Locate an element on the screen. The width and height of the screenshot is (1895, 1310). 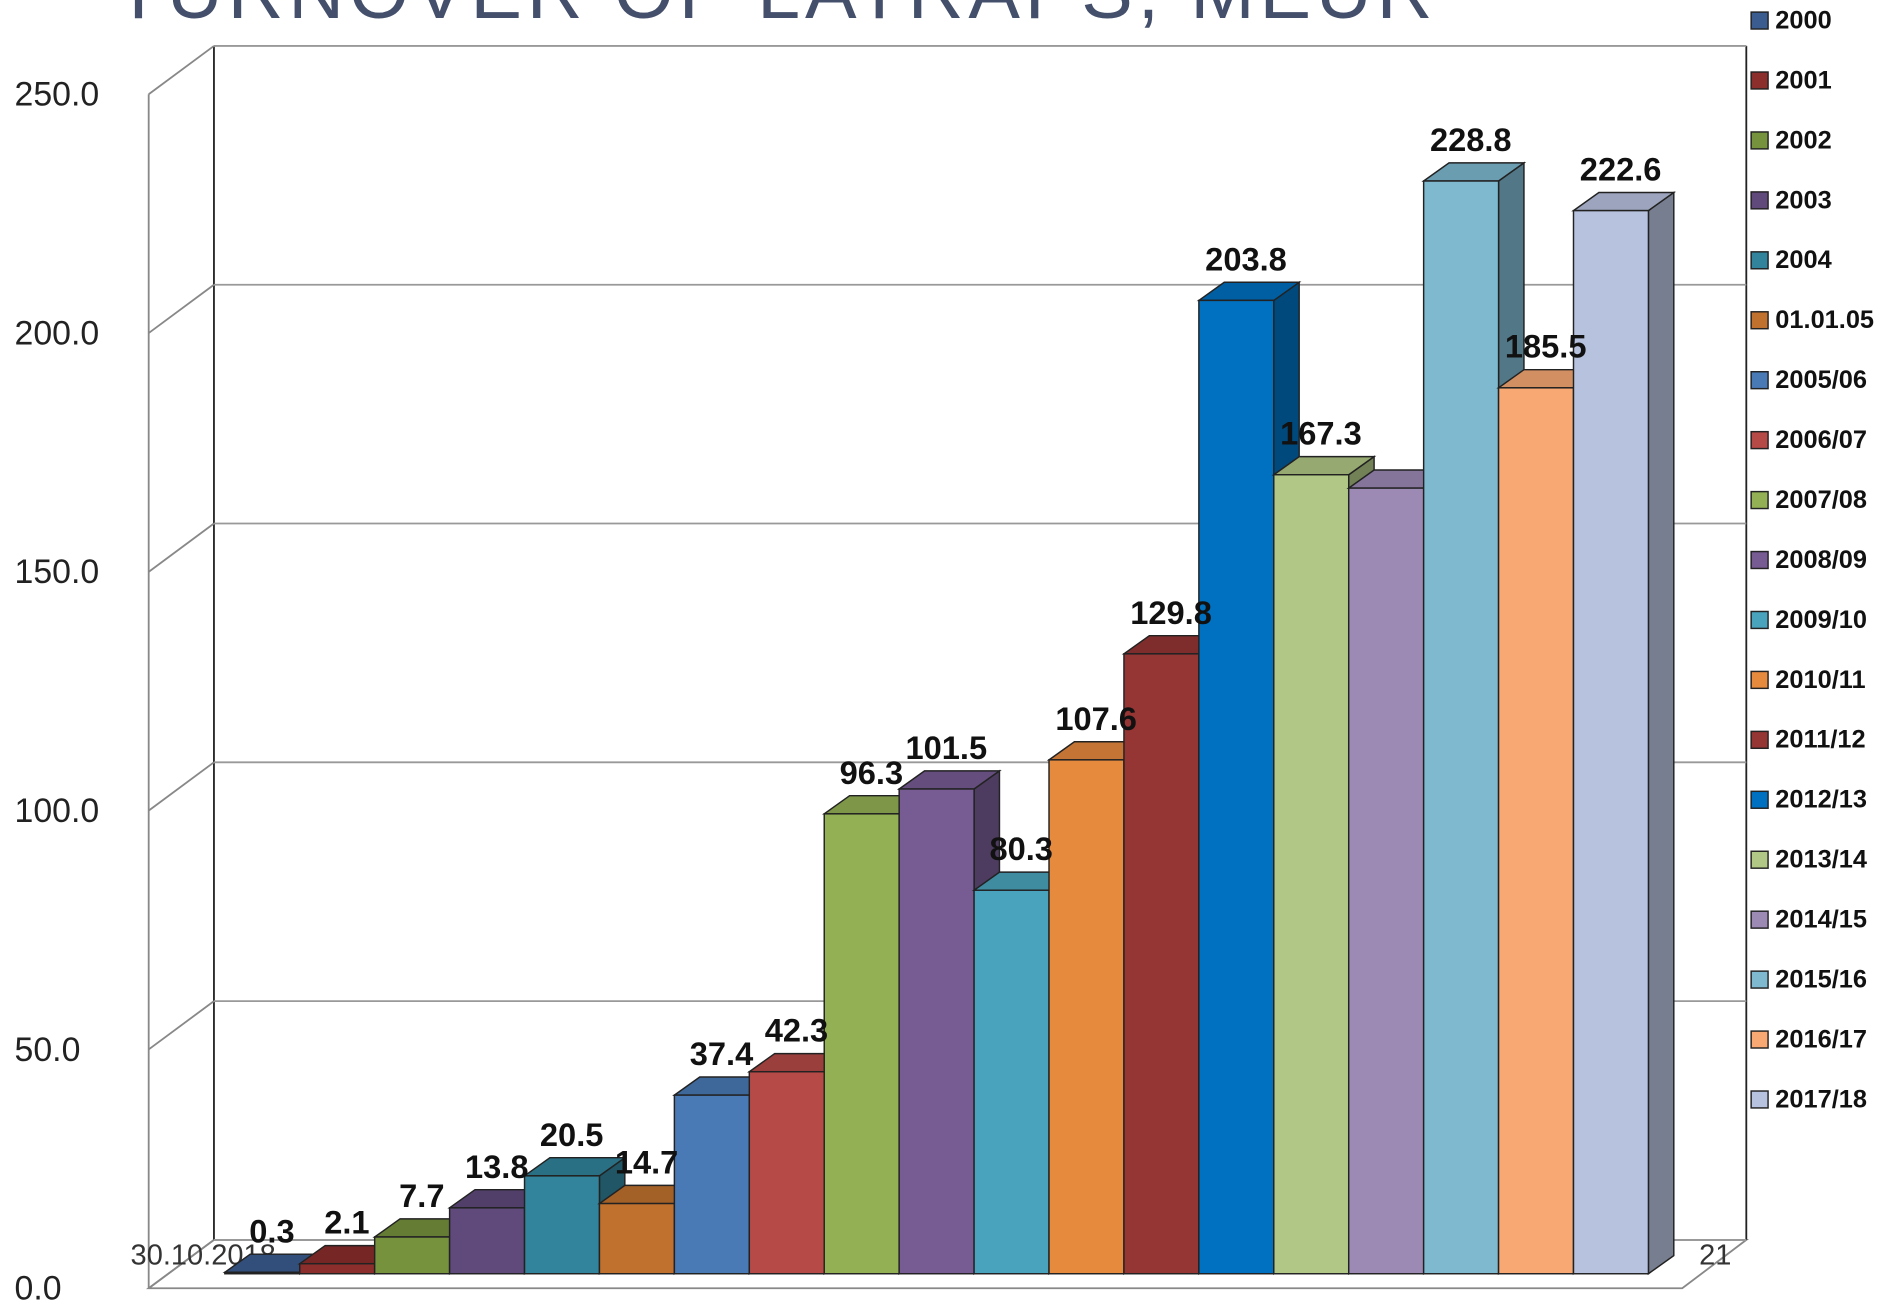
y-tick-label: 150.0 is located at coordinates (57, 572).